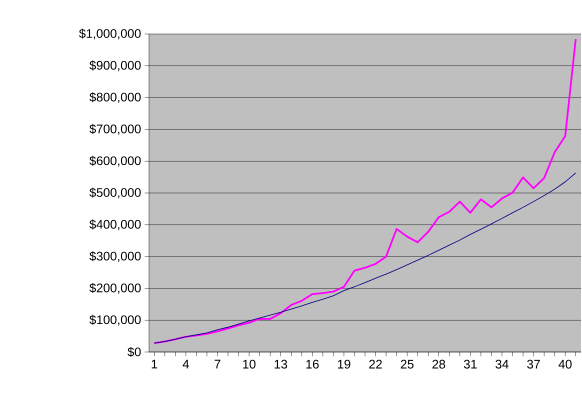  What do you see at coordinates (115, 320) in the screenshot?
I see `y-tick-label: $100,000` at bounding box center [115, 320].